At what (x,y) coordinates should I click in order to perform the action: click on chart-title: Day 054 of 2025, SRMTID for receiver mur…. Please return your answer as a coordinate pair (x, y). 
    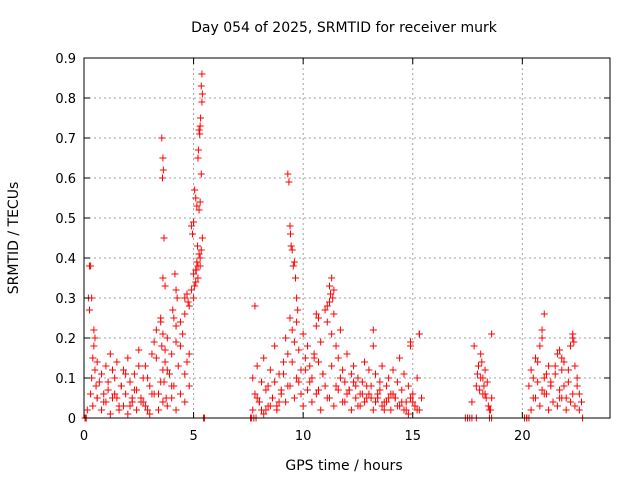
    Looking at the image, I should click on (344, 28).